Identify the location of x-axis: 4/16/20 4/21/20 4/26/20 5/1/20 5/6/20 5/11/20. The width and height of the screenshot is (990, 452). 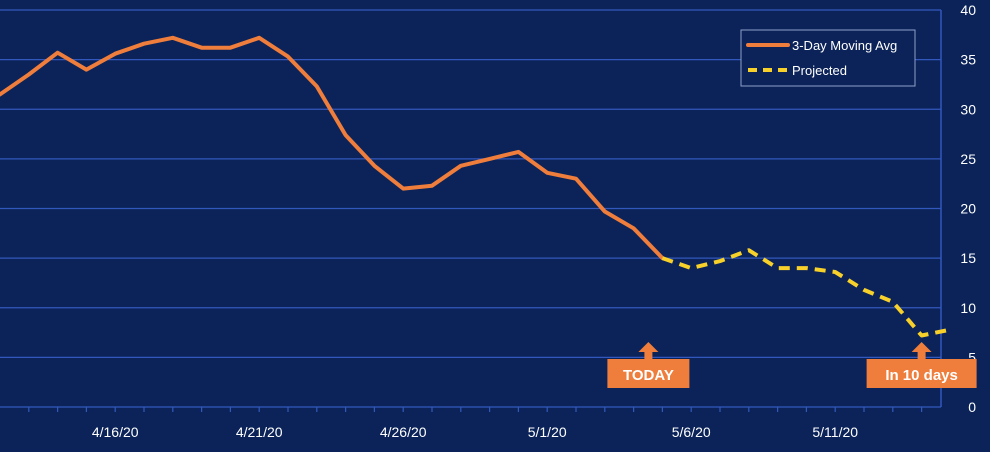
(475, 423).